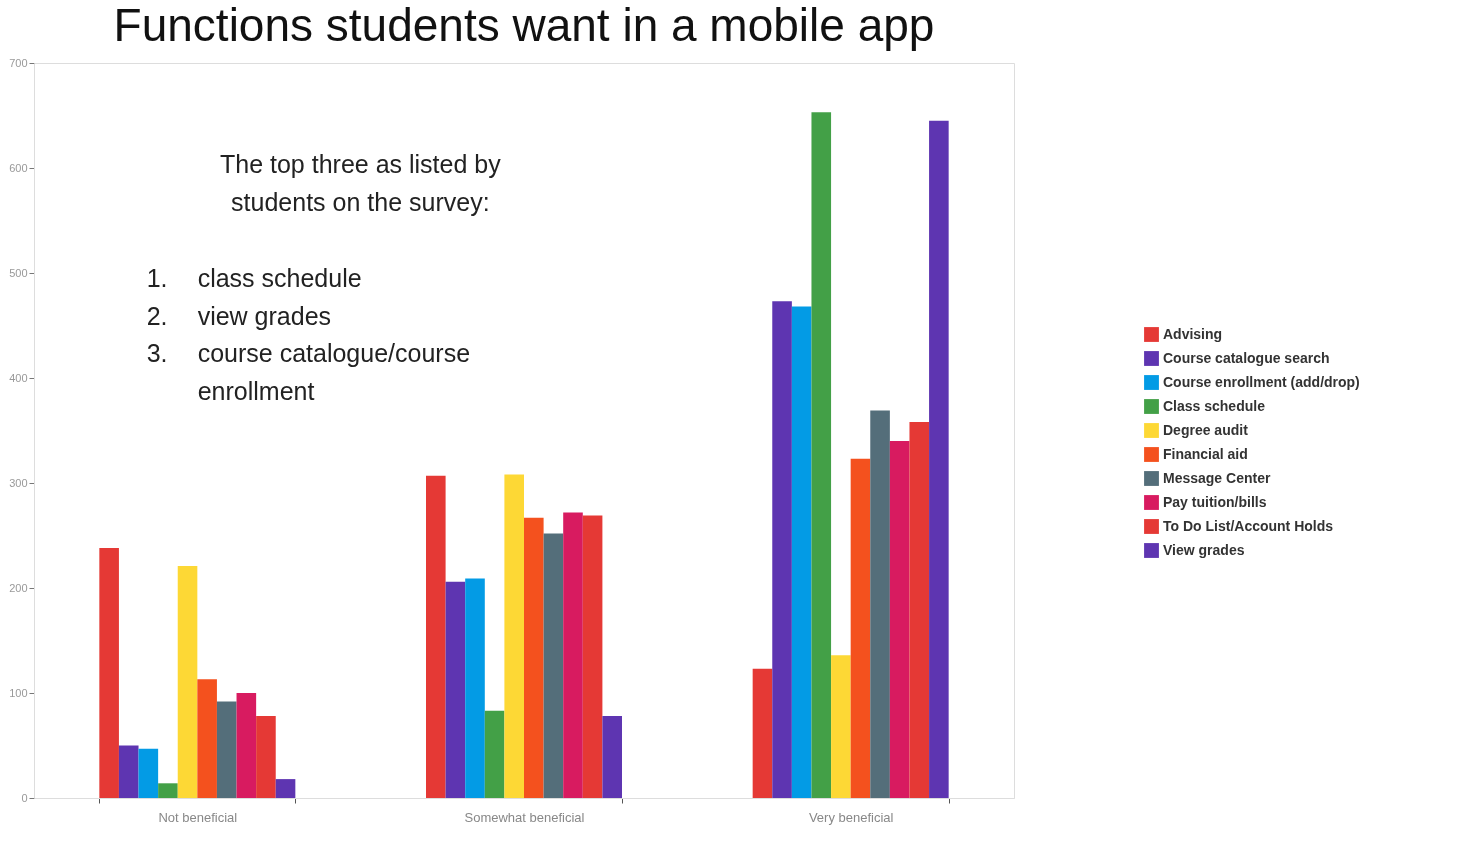 This screenshot has height=849, width=1479. What do you see at coordinates (18, 587) in the screenshot?
I see `y-tick-label: 200` at bounding box center [18, 587].